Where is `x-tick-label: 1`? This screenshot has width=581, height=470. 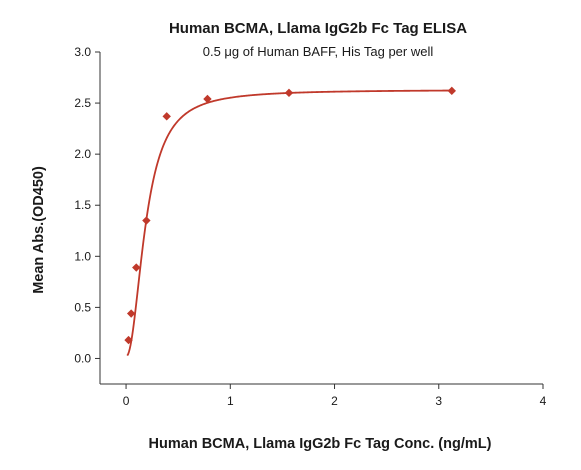
x-tick-label: 1 is located at coordinates (230, 401).